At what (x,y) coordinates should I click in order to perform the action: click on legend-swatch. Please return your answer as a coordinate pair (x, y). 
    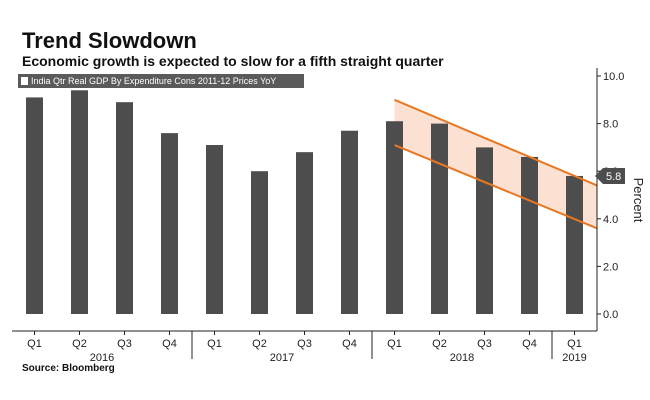
    Looking at the image, I should click on (24, 81).